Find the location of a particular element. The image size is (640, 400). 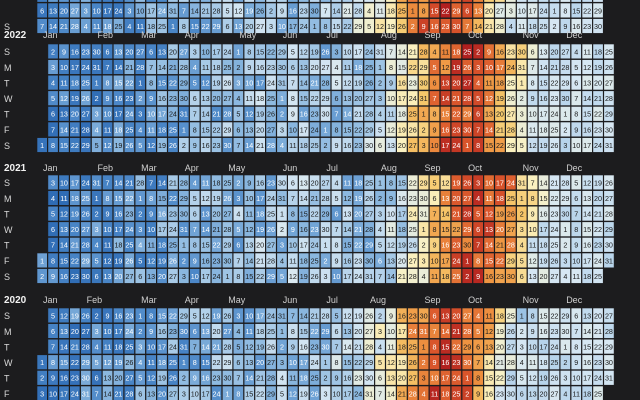

weekday-label: T is located at coordinates (7, 83).